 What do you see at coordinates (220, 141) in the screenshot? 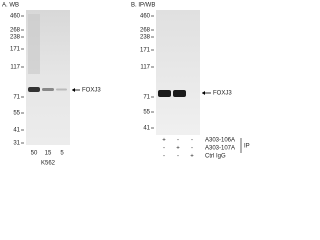
I see `row-label: A303-106A` at bounding box center [220, 141].